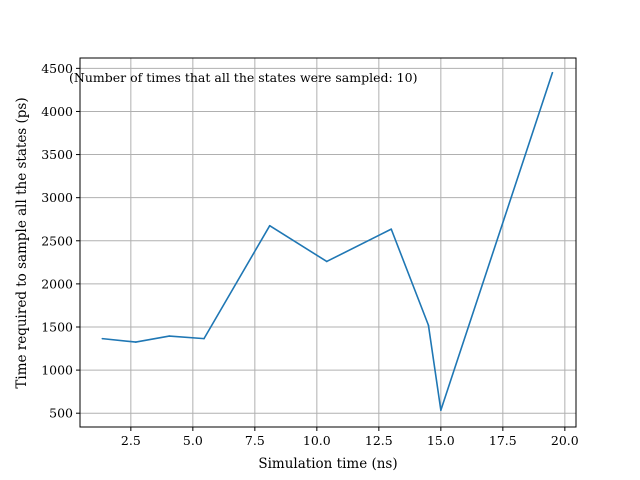  I want to click on x-tick-label: 17.5, so click(503, 440).